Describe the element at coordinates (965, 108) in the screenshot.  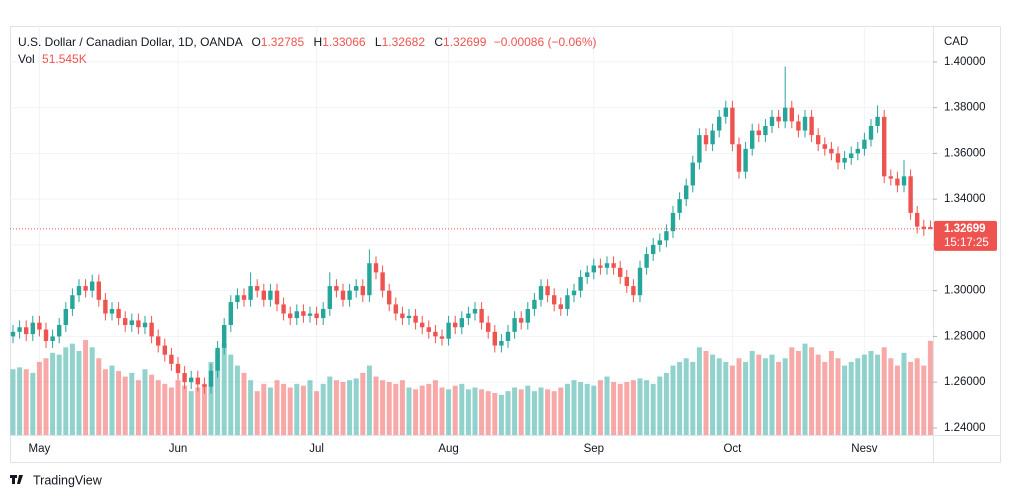
I see `y-tick-label: 1.38000` at that location.